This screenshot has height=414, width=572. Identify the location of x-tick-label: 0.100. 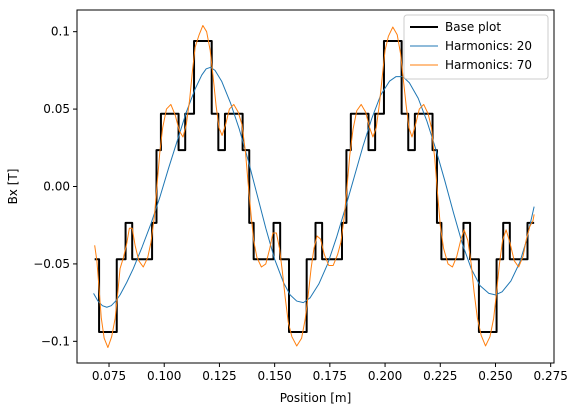
(164, 376).